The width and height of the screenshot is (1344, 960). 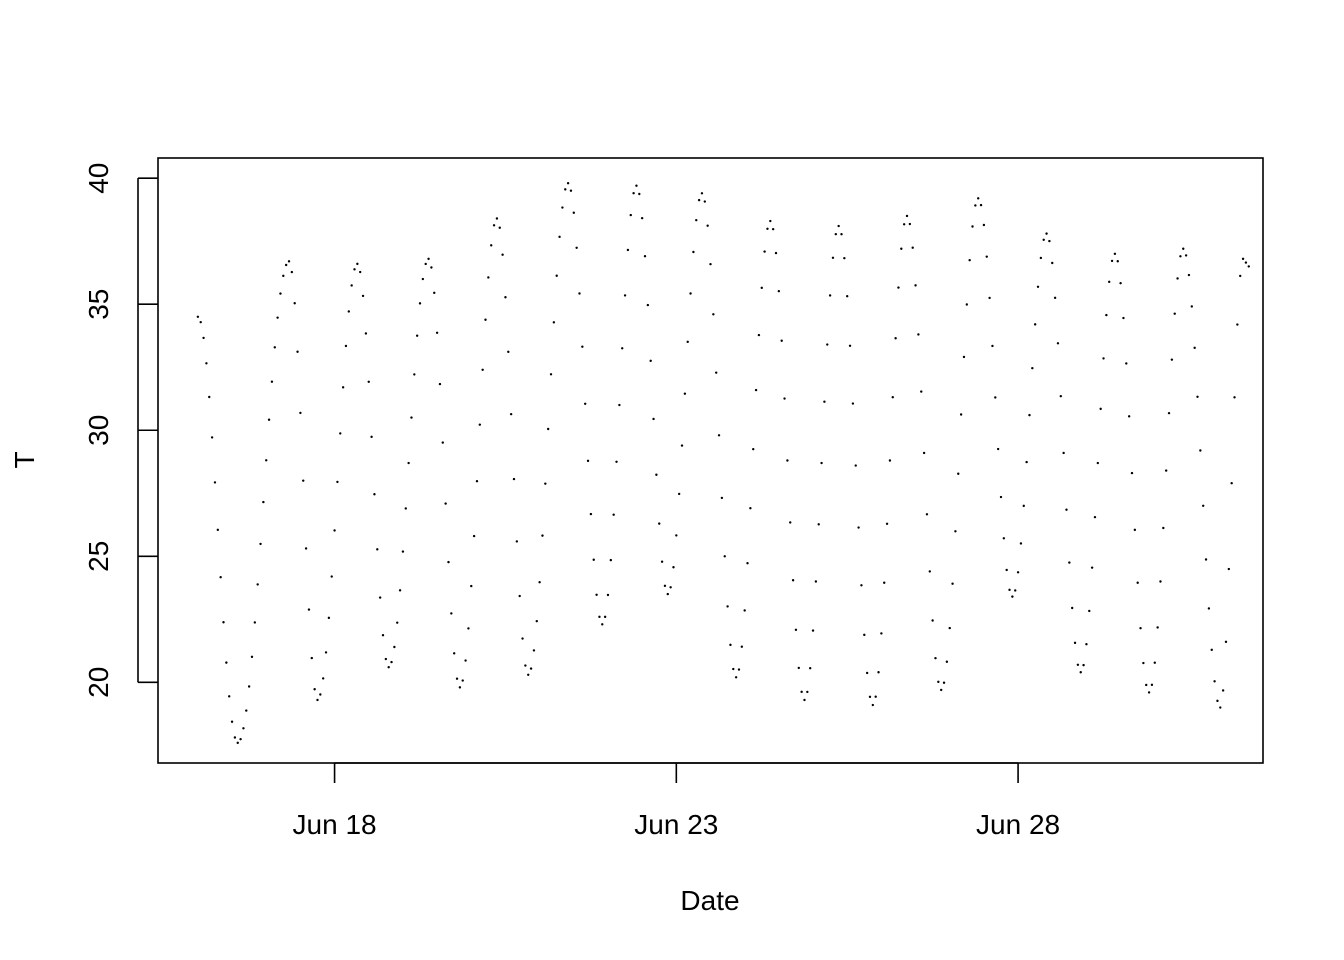 I want to click on y-tick-label: 30, so click(x=98, y=430).